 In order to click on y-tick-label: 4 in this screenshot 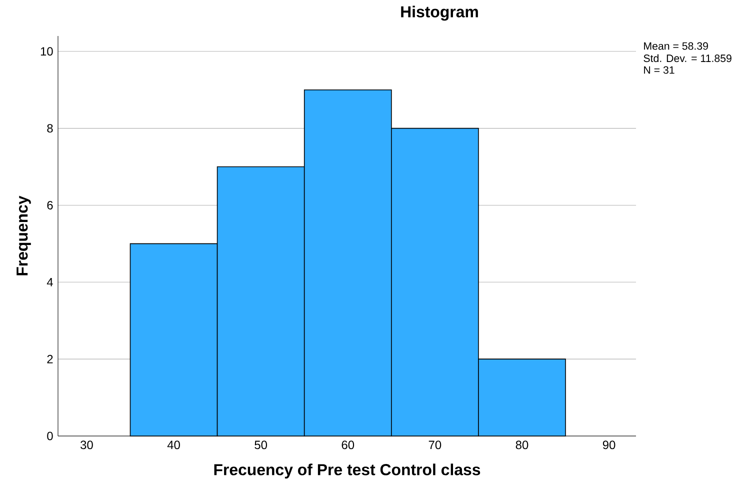, I will do `click(49, 282)`.